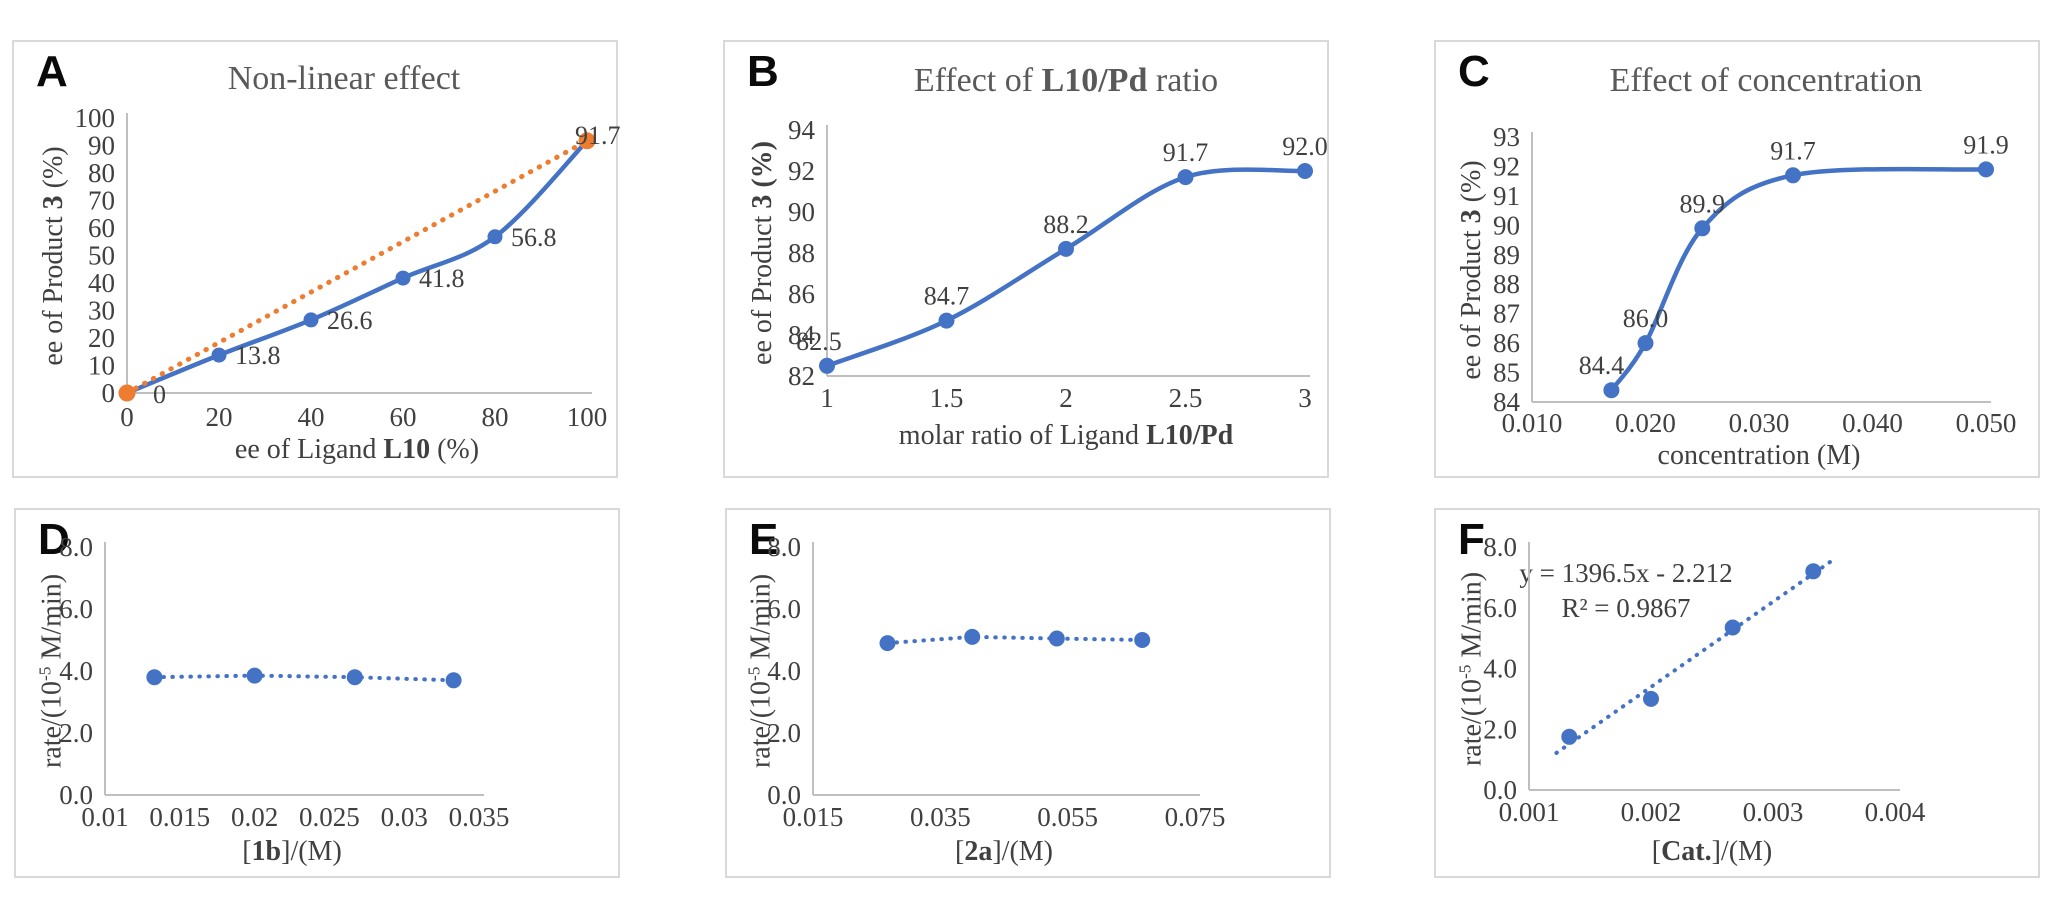 The width and height of the screenshot is (2048, 899). What do you see at coordinates (534, 237) in the screenshot?
I see `data-label: 56.8` at bounding box center [534, 237].